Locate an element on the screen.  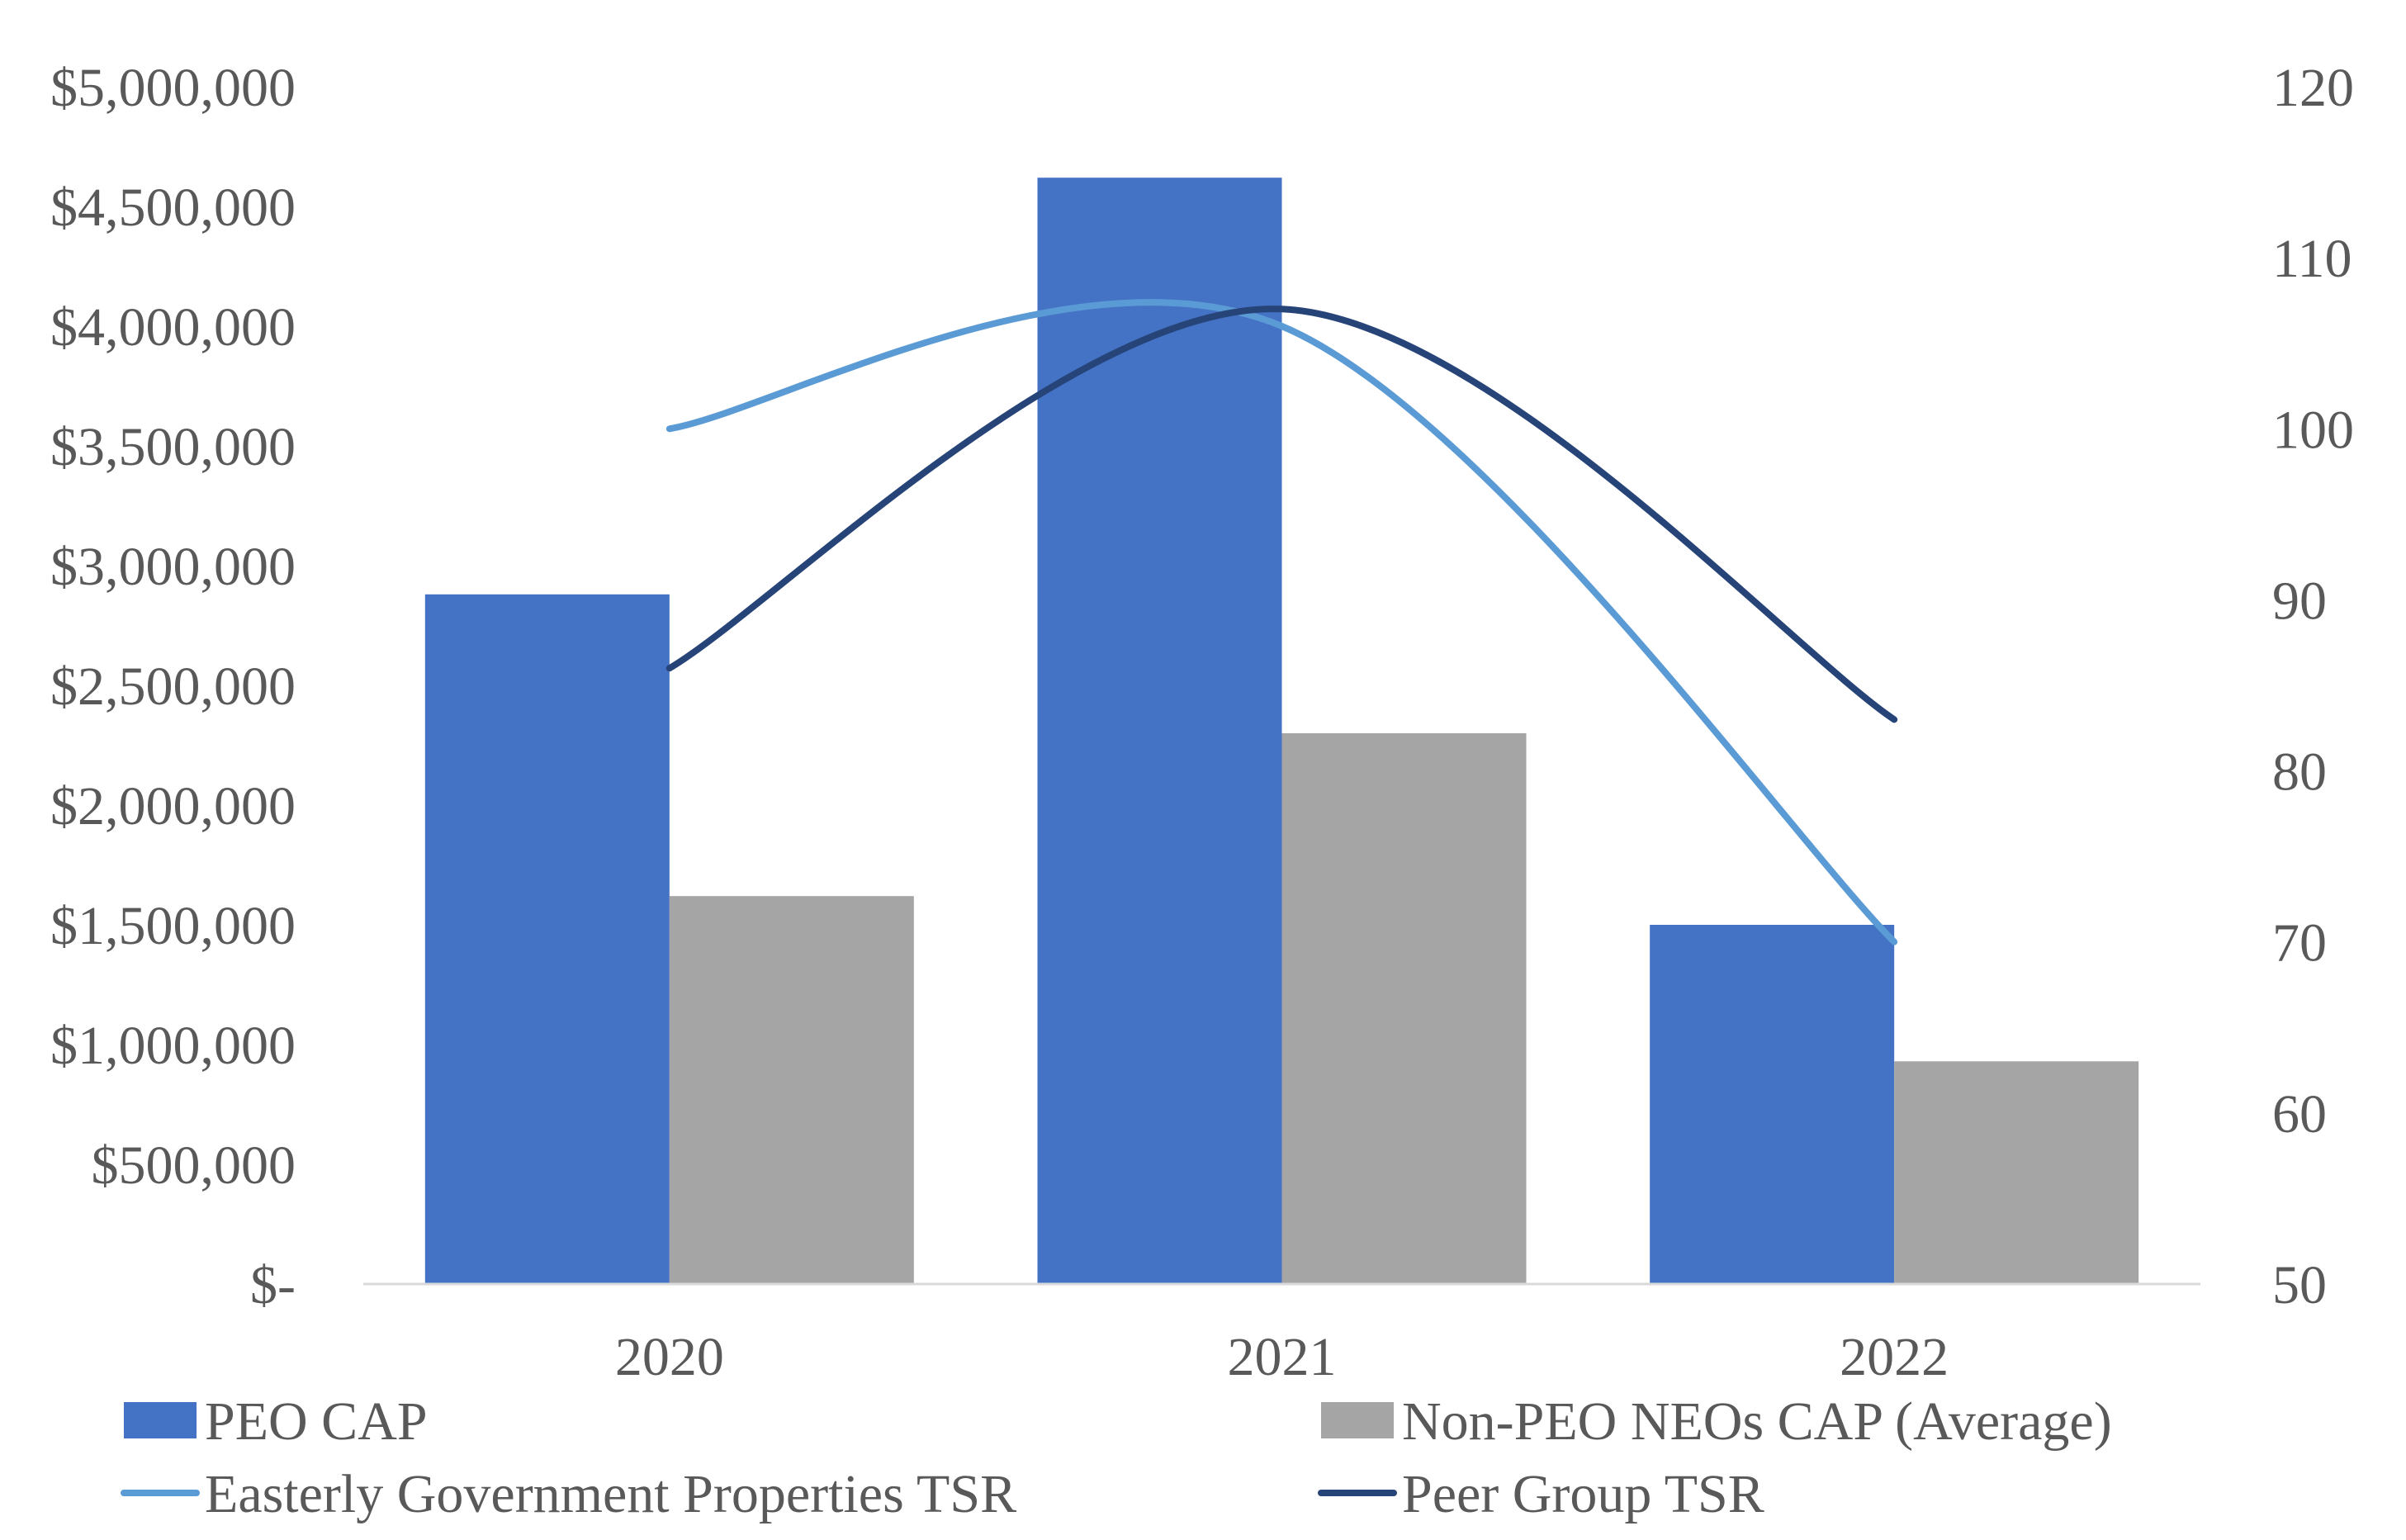
x-tick-label: 2022 is located at coordinates (1895, 1357).